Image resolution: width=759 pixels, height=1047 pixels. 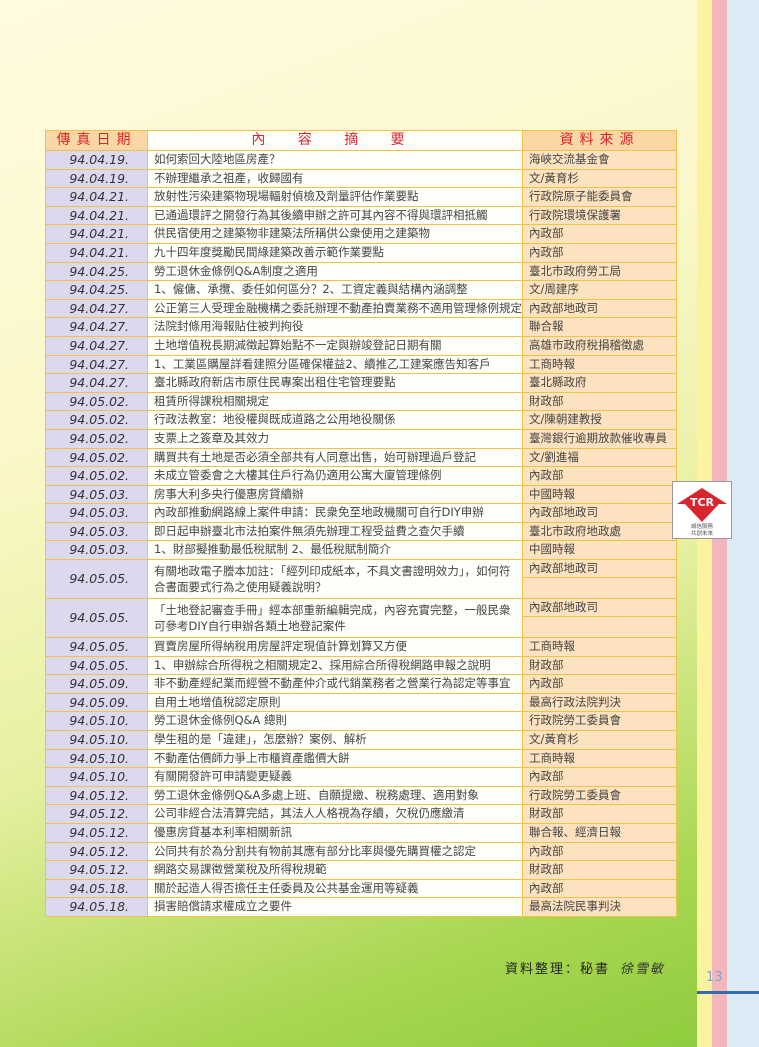 I want to click on table-row: 94.05.03. 房事大利多央行優惠房貸續辦 中國時報, so click(x=361, y=494).